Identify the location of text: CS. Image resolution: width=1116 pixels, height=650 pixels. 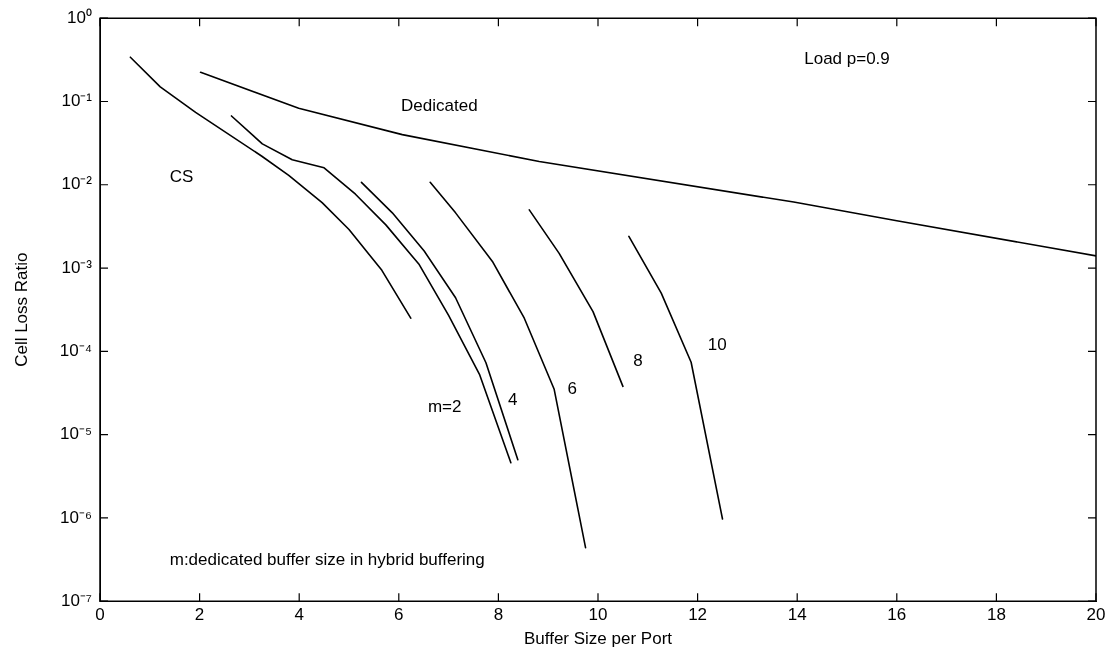
(181, 177).